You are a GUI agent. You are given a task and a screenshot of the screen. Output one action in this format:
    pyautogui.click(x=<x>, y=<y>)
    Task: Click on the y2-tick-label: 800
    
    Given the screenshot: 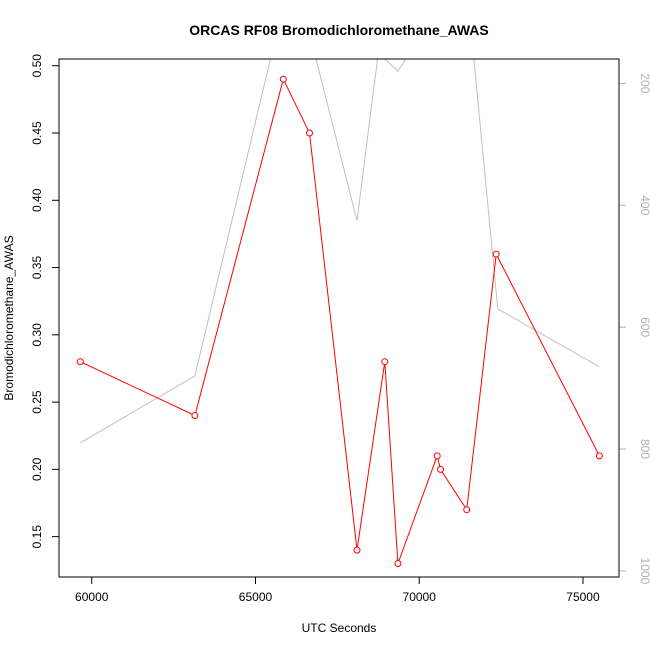 What is the action you would take?
    pyautogui.click(x=644, y=449)
    